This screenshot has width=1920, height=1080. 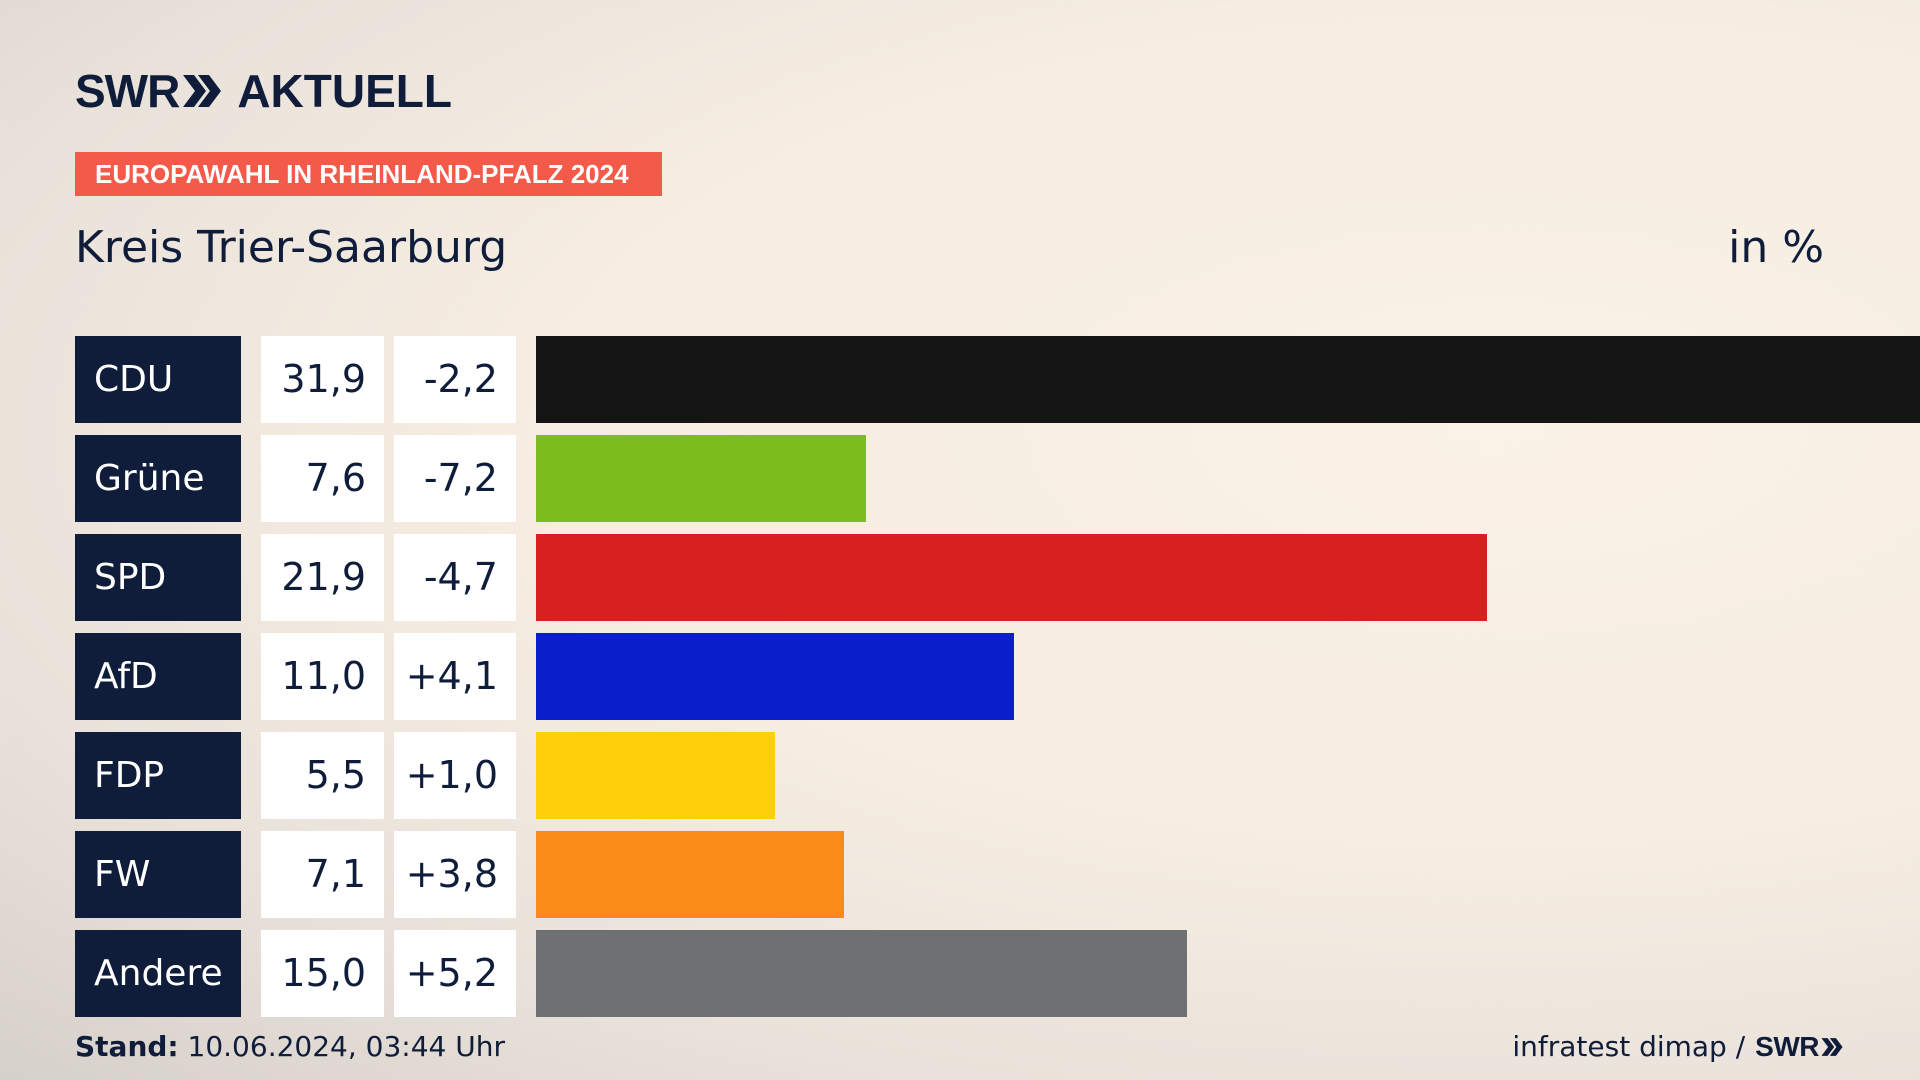 What do you see at coordinates (291, 247) in the screenshot?
I see `region-title: Kreis Trier-Saarburg` at bounding box center [291, 247].